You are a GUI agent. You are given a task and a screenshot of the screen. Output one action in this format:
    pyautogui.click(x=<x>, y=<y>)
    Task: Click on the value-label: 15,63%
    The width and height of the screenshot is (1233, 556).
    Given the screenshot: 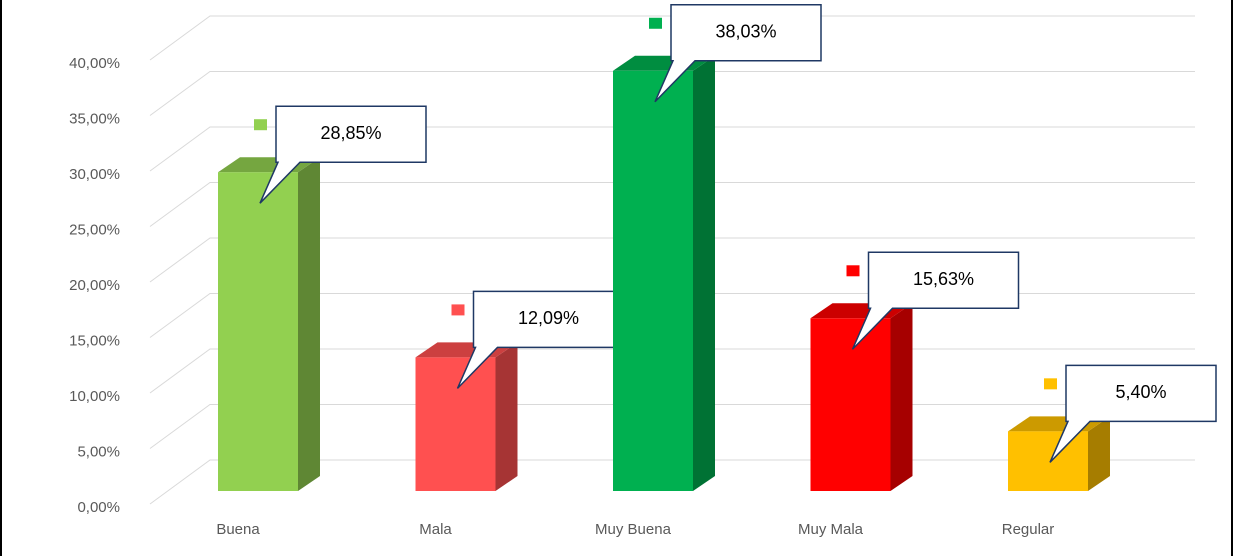 What is the action you would take?
    pyautogui.click(x=943, y=279)
    